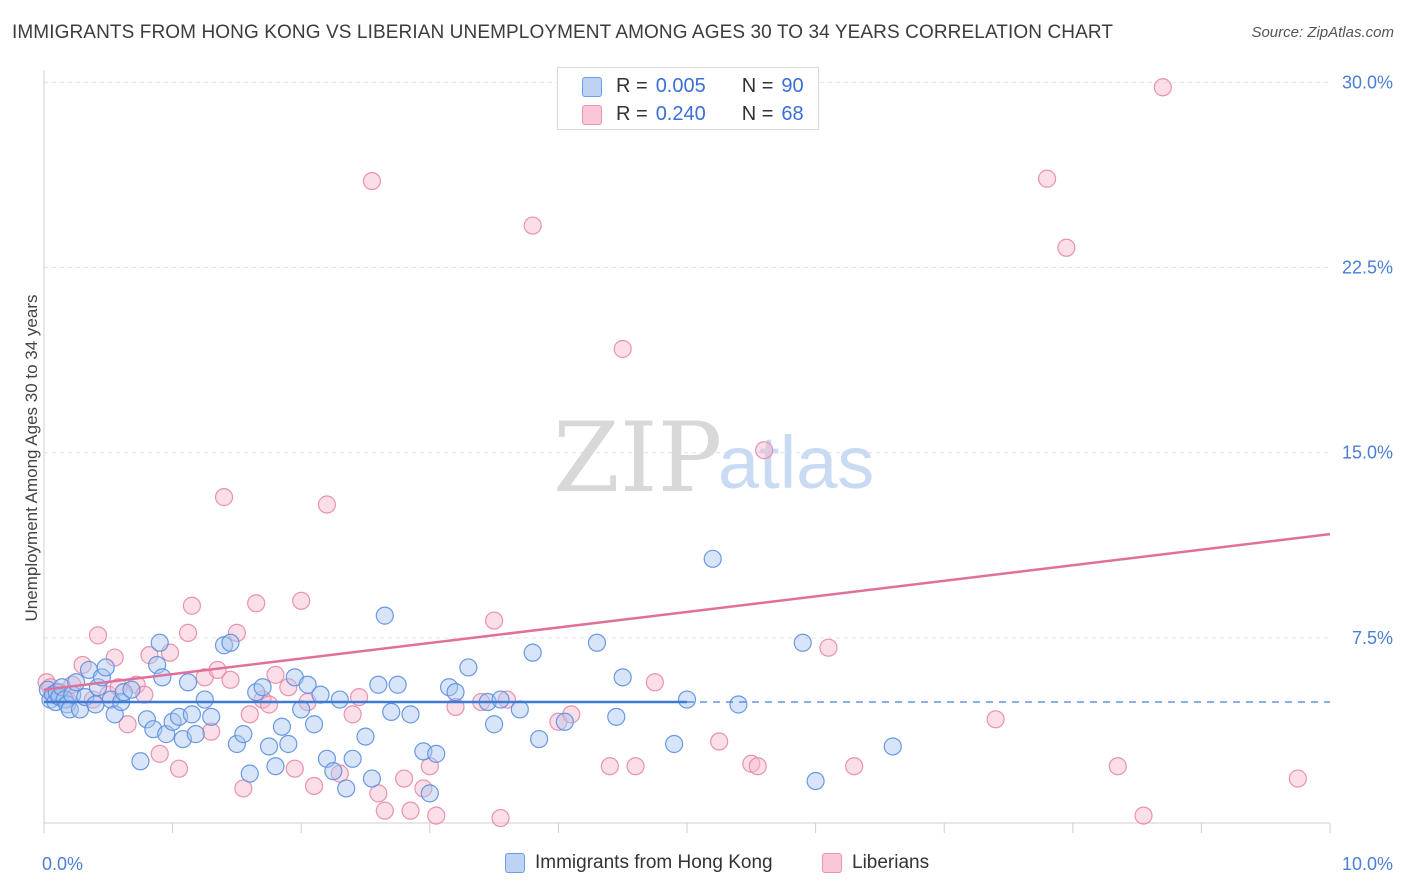  I want to click on watermark-zip: ZIP, so click(637, 458).